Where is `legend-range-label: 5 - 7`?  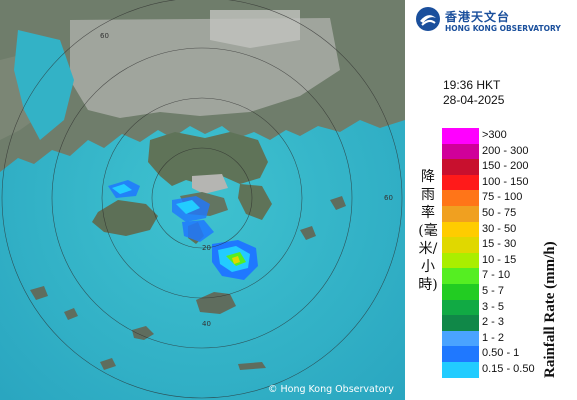 legend-range-label: 5 - 7 is located at coordinates (493, 291).